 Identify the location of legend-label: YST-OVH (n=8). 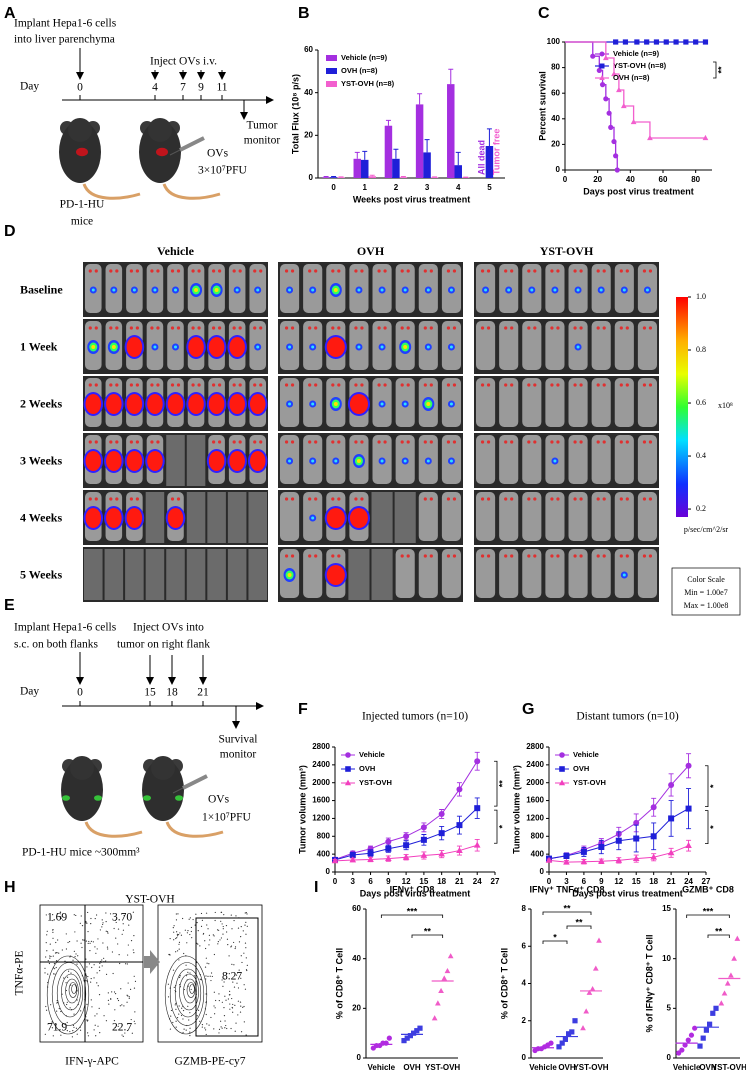
(640, 65).